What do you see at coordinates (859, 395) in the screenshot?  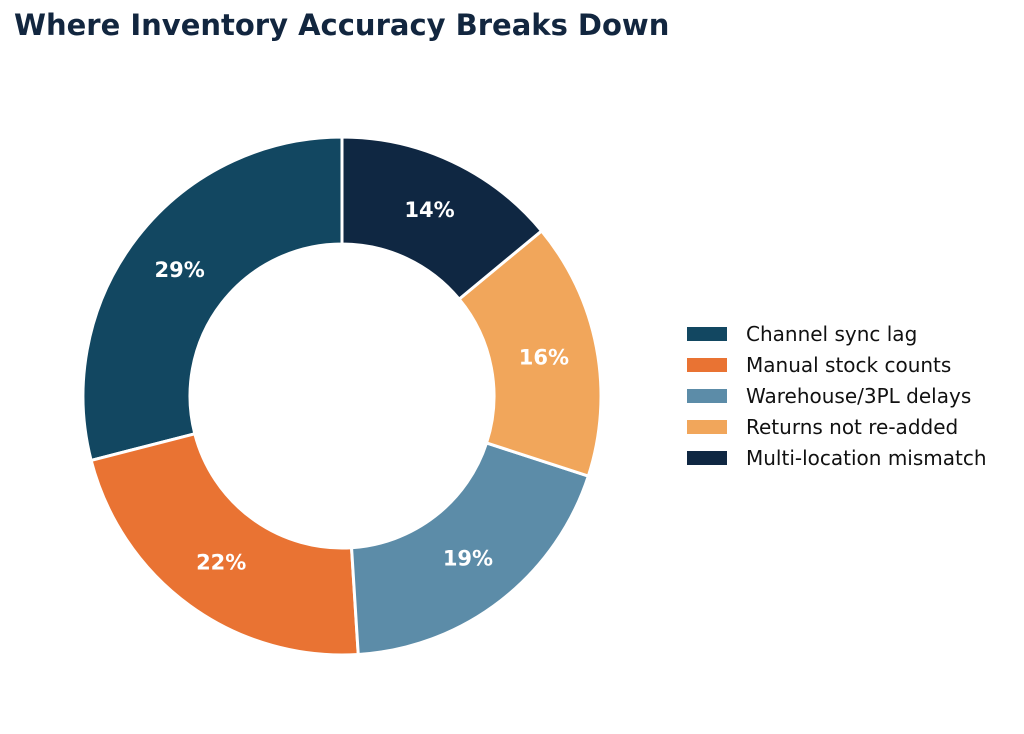 I see `legend-label: Warehouse/3PL delays` at bounding box center [859, 395].